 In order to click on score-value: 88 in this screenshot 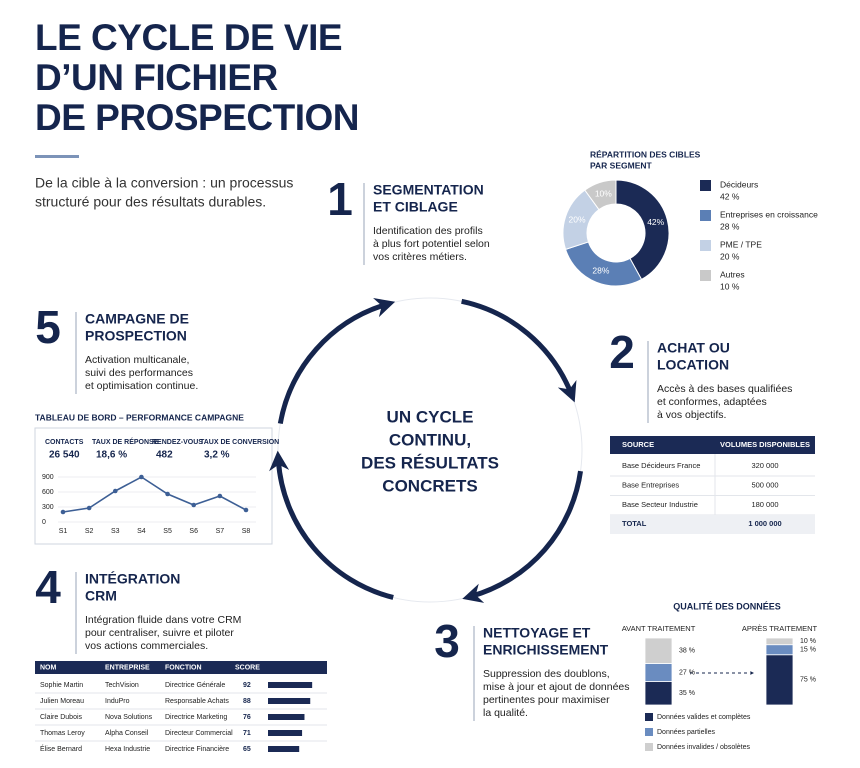, I will do `click(247, 701)`.